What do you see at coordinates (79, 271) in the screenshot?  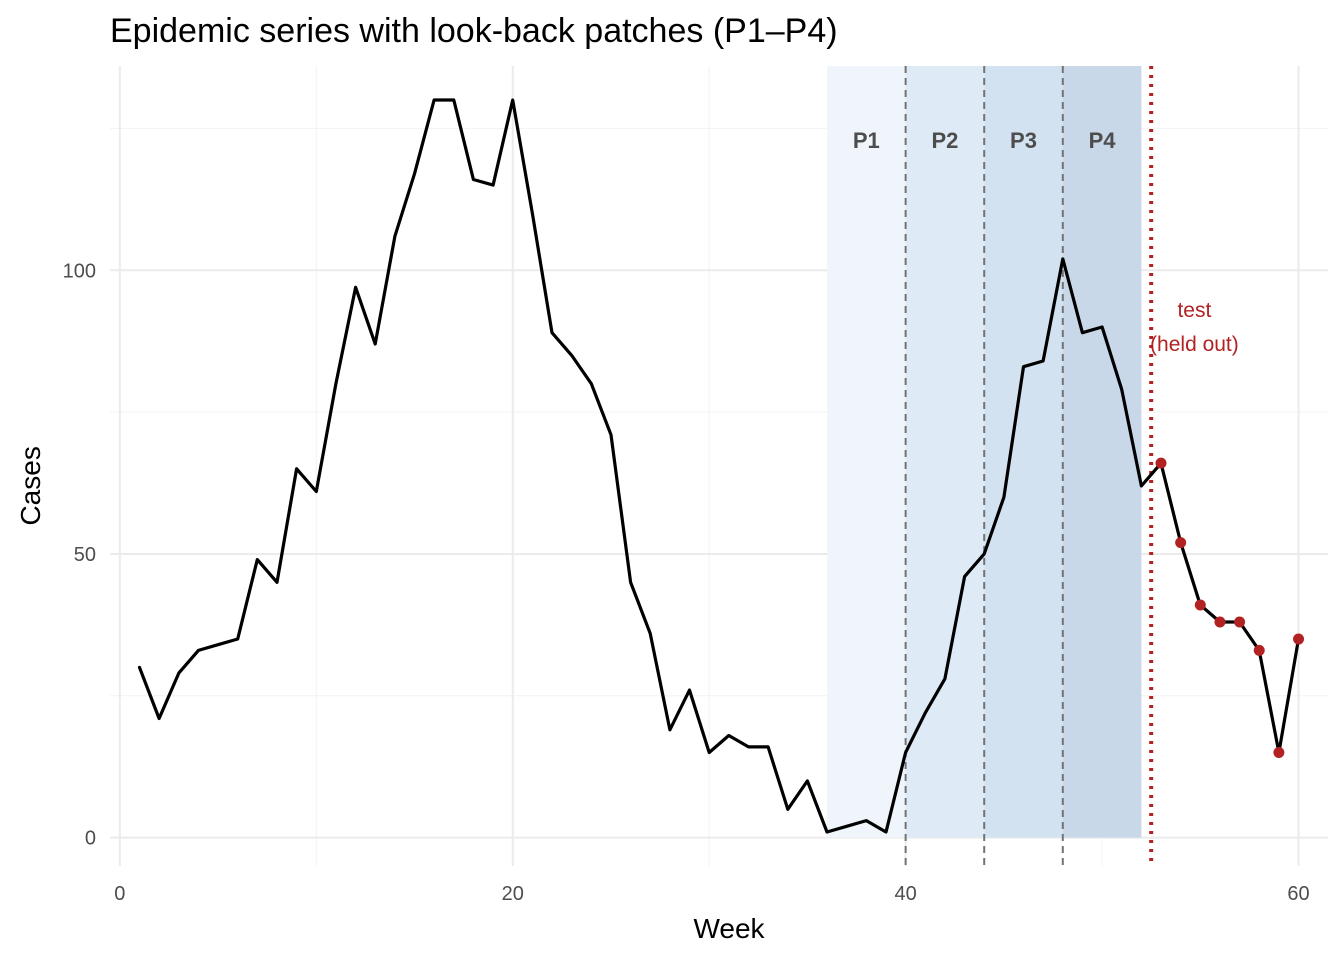 I see `y-tick-label: 100` at bounding box center [79, 271].